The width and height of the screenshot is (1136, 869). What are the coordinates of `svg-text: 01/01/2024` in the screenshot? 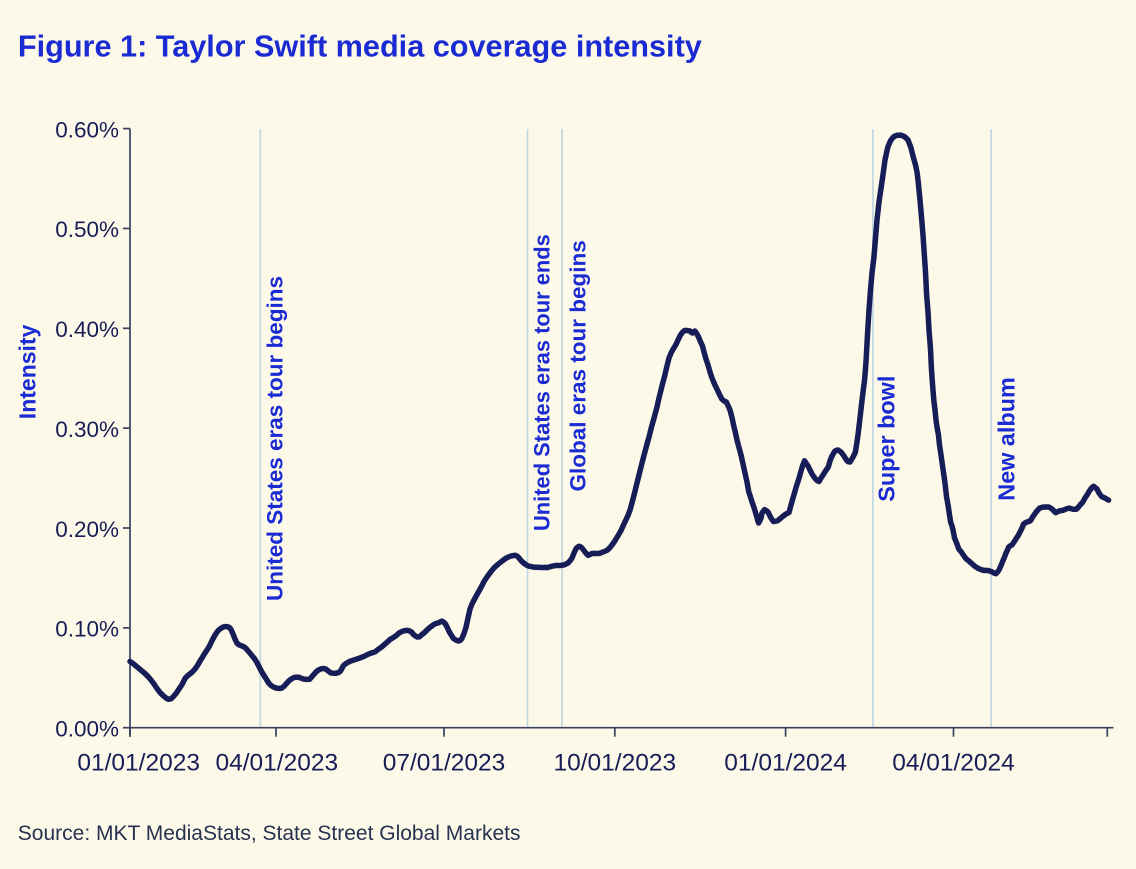 It's located at (785, 763).